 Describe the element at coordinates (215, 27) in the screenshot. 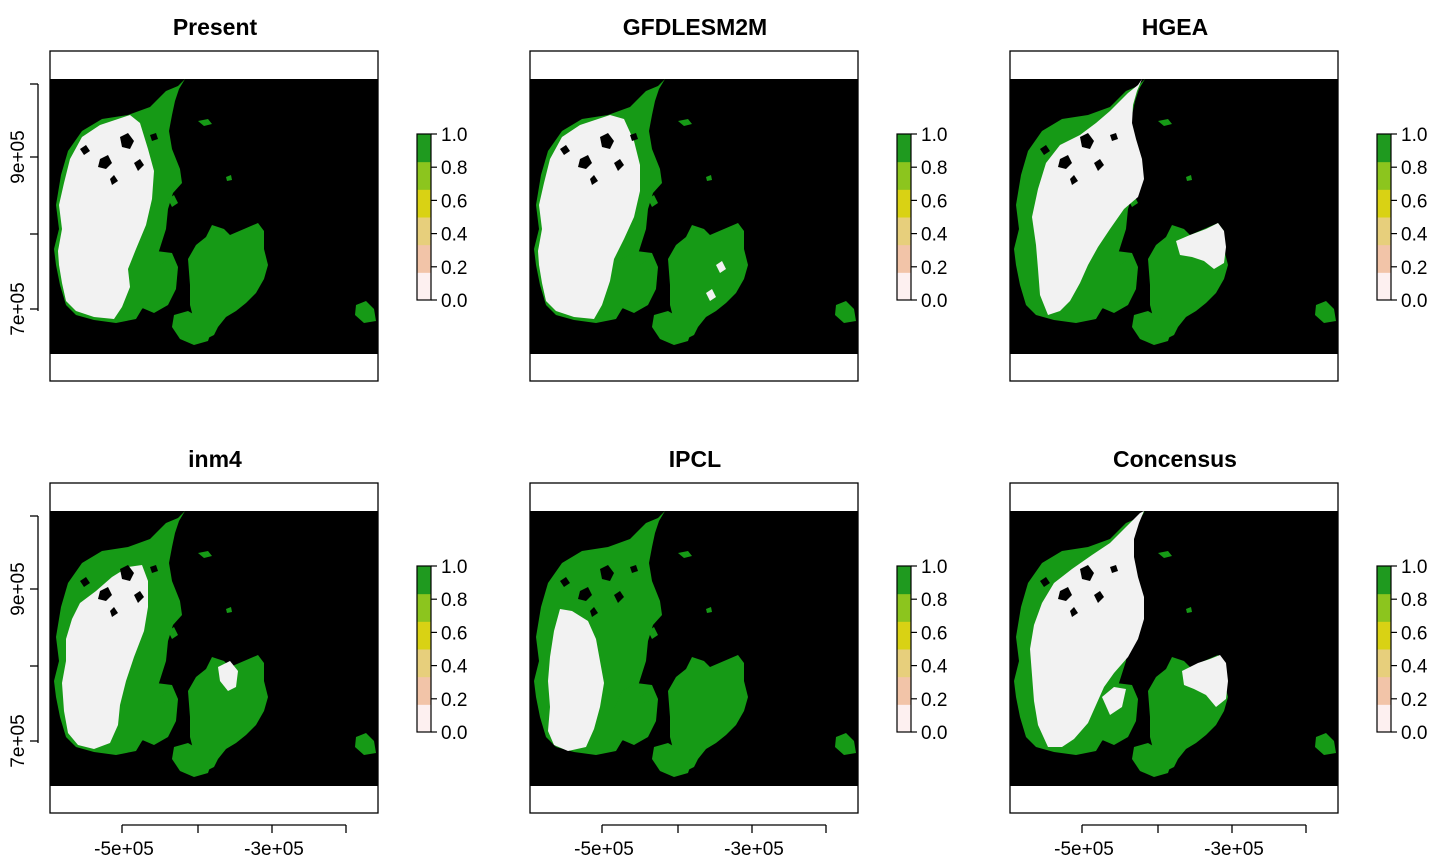

I see `panel-title: Present` at that location.